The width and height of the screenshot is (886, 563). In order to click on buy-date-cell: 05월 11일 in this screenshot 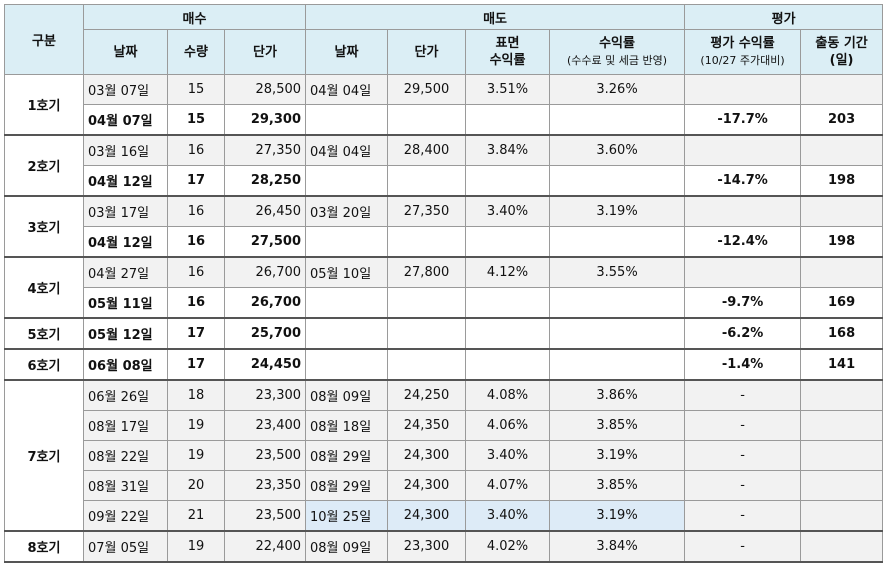, I will do `click(125, 303)`.